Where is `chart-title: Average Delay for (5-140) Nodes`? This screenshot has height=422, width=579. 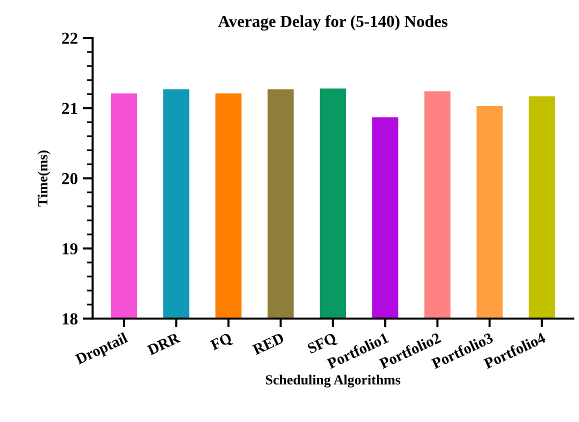 chart-title: Average Delay for (5-140) Nodes is located at coordinates (333, 23).